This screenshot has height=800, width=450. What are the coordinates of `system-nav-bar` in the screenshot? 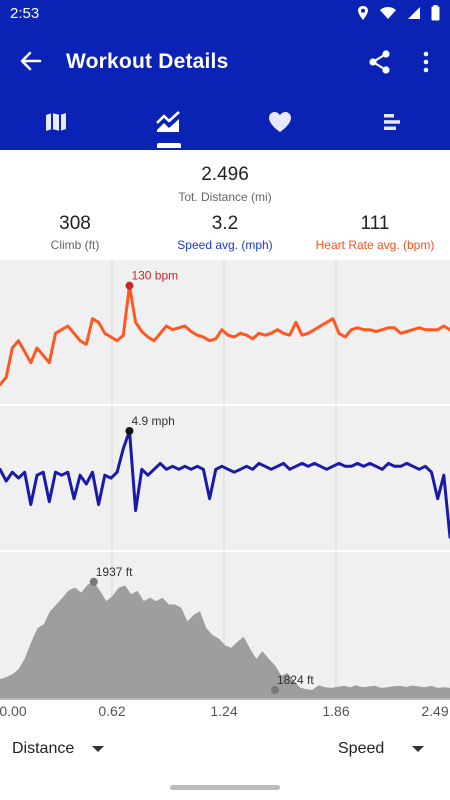 It's located at (225, 787).